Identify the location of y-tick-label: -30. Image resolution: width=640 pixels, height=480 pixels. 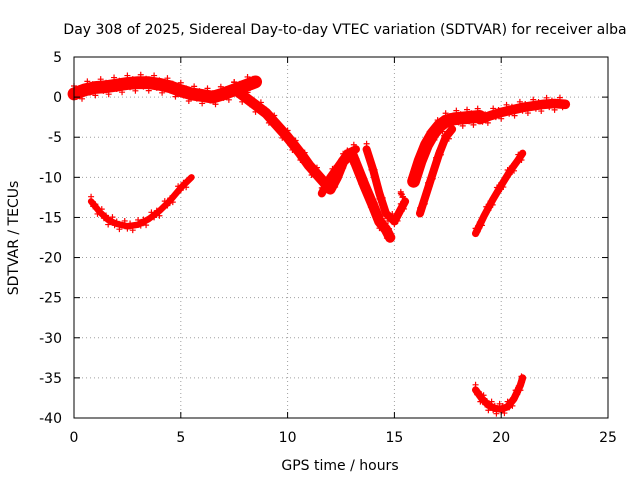
(50, 339).